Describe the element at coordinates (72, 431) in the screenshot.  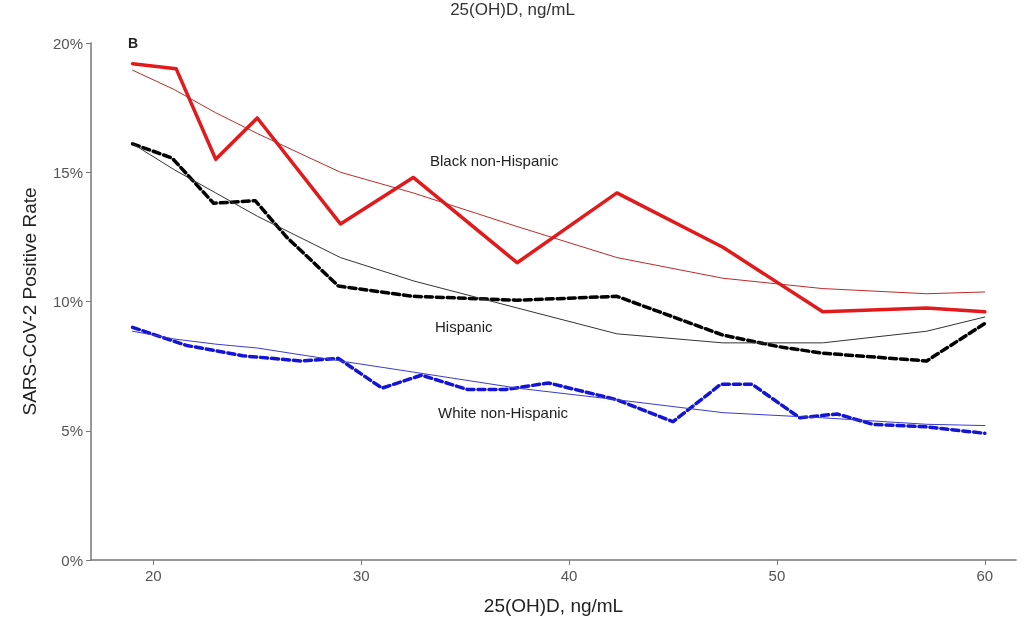
I see `y-tick-label: 5%` at that location.